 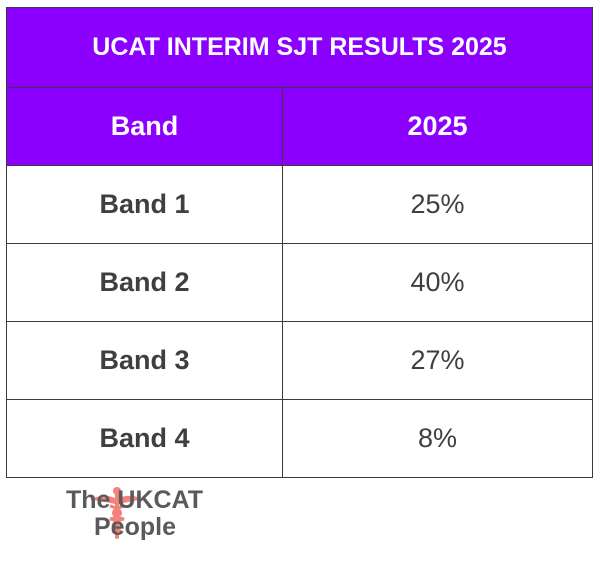 I want to click on header-row: Band 2025, so click(x=299, y=126).